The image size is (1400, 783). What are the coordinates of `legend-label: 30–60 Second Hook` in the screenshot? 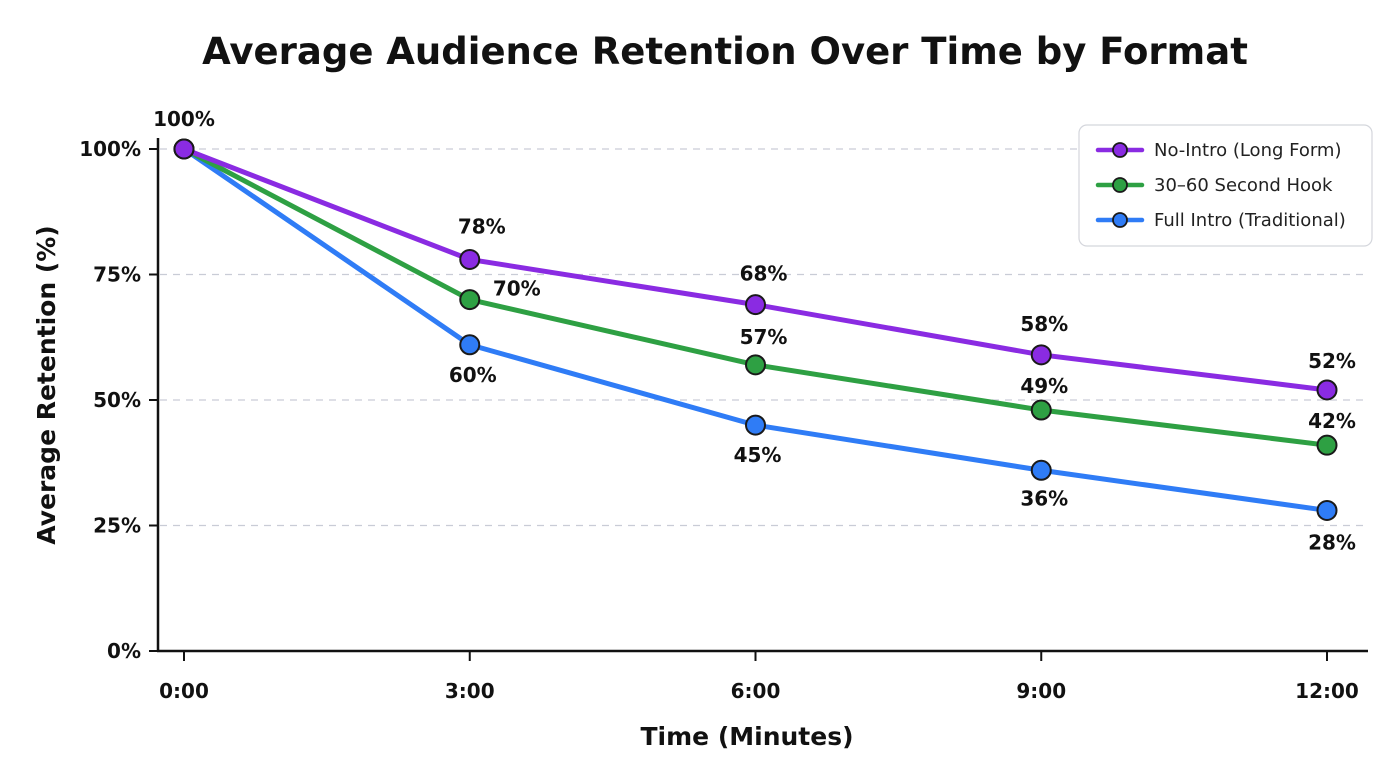 It's located at (1243, 185).